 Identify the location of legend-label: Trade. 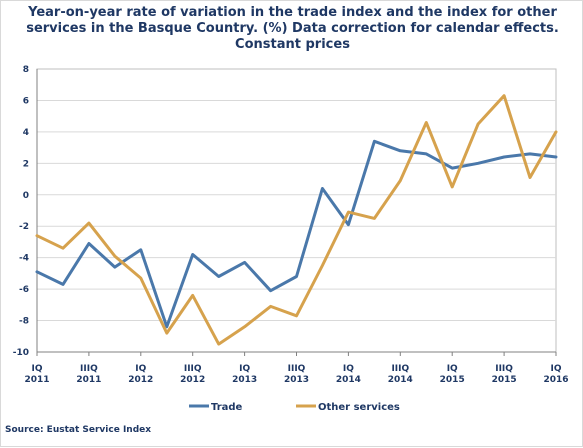
(227, 407).